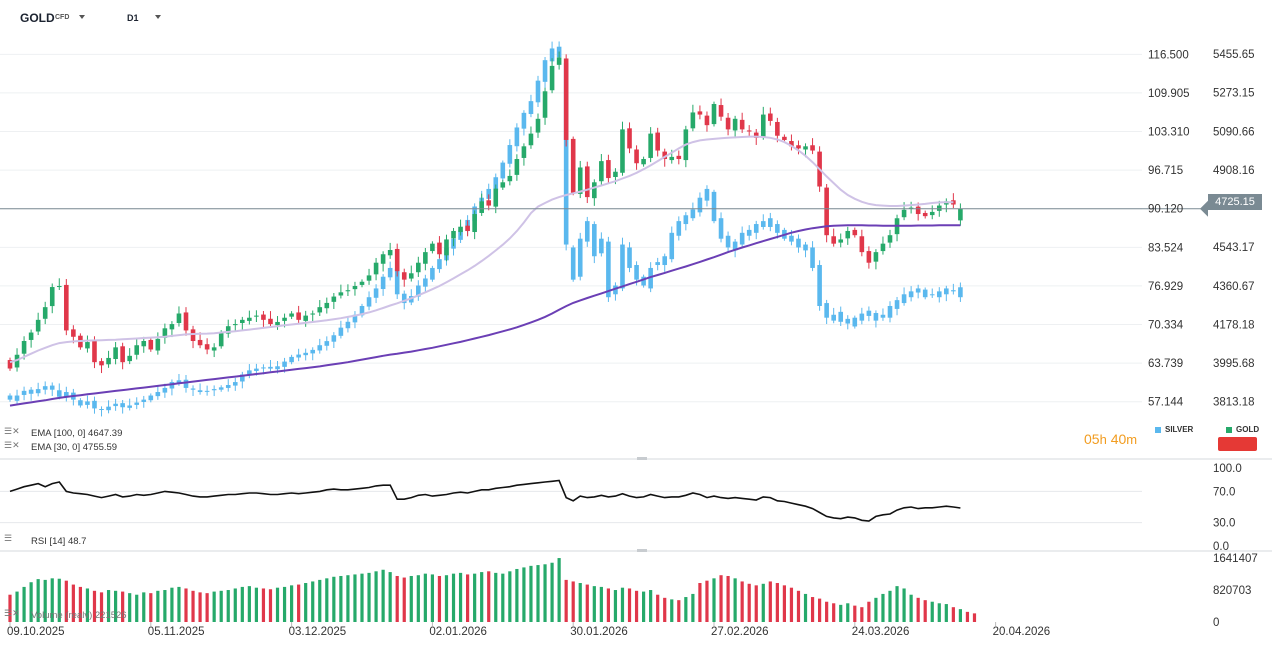 The height and width of the screenshot is (647, 1272). I want to click on price-axis-right-label: 4360.67, so click(1234, 287).